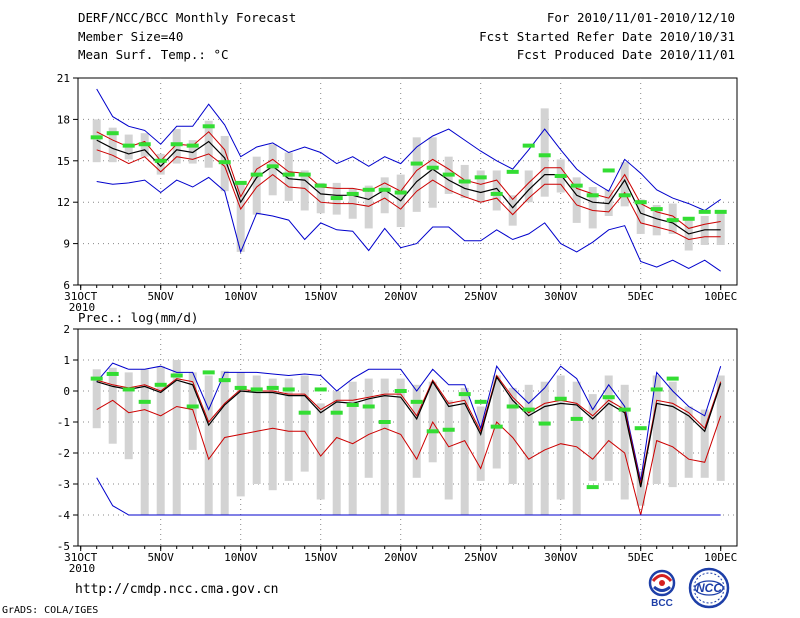 This screenshot has height=618, width=800. I want to click on prec-ytick-label: -2, so click(63, 453).